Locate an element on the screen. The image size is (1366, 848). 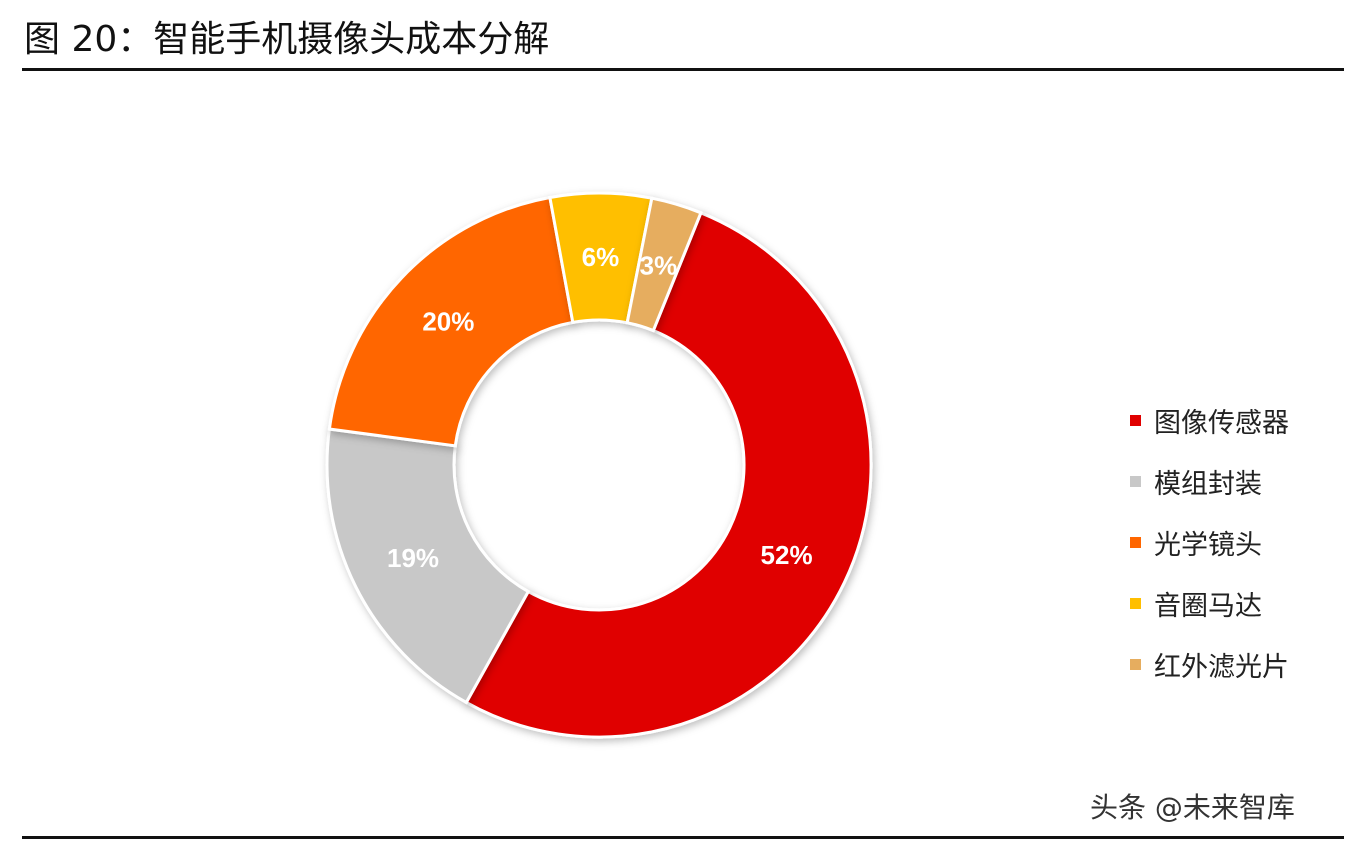
legend-label: 光学镜头 is located at coordinates (1208, 545).